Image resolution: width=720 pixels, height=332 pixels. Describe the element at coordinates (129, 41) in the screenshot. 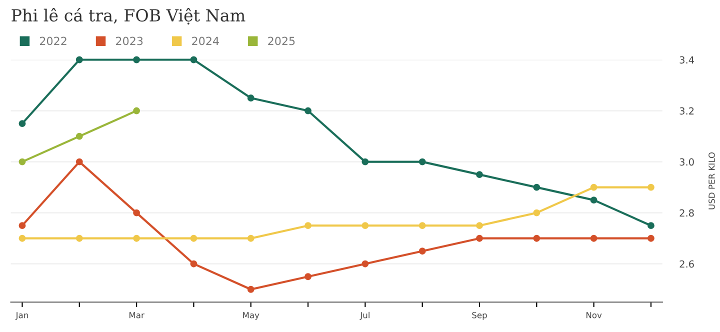

I see `legend-label: 2023` at that location.